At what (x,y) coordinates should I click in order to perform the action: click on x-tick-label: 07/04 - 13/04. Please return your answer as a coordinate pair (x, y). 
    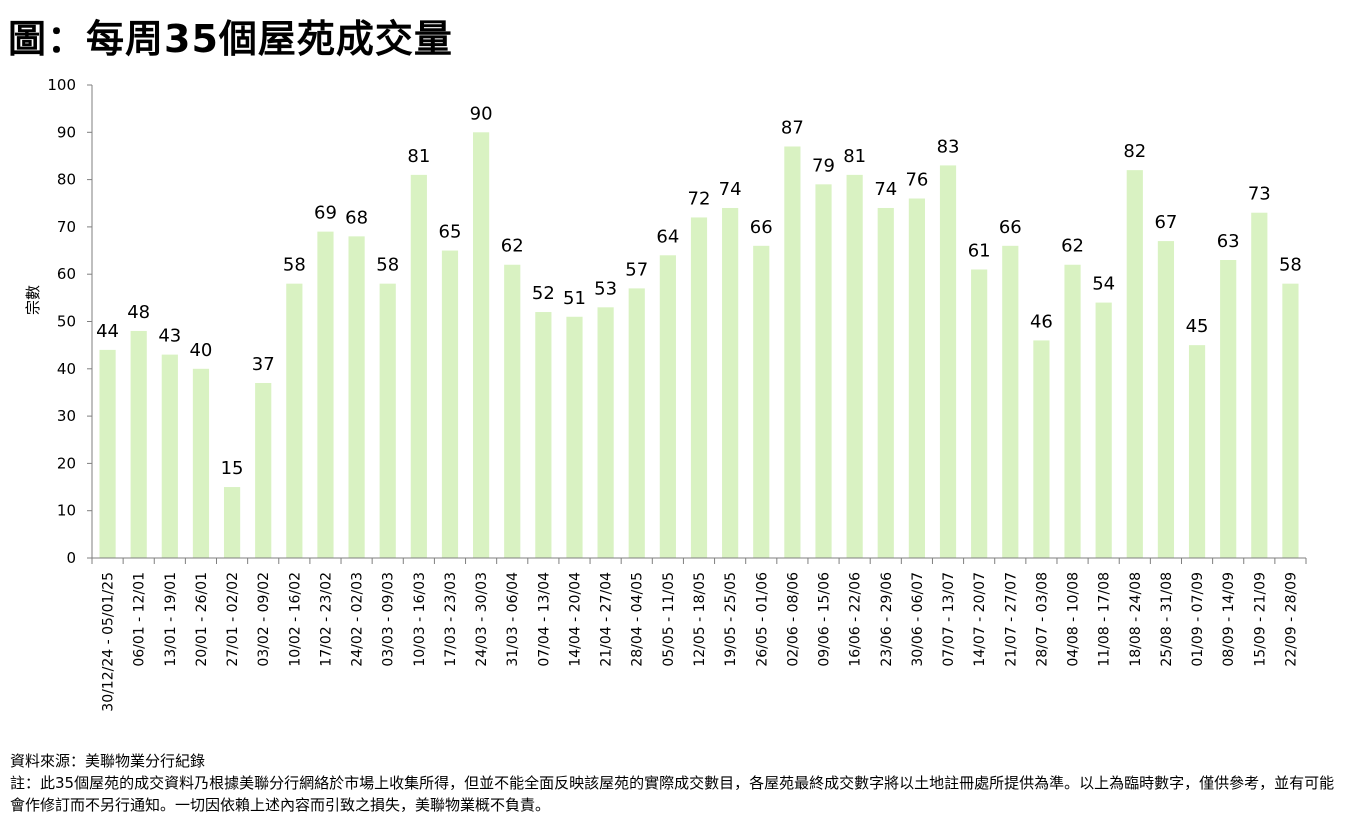
    Looking at the image, I should click on (544, 619).